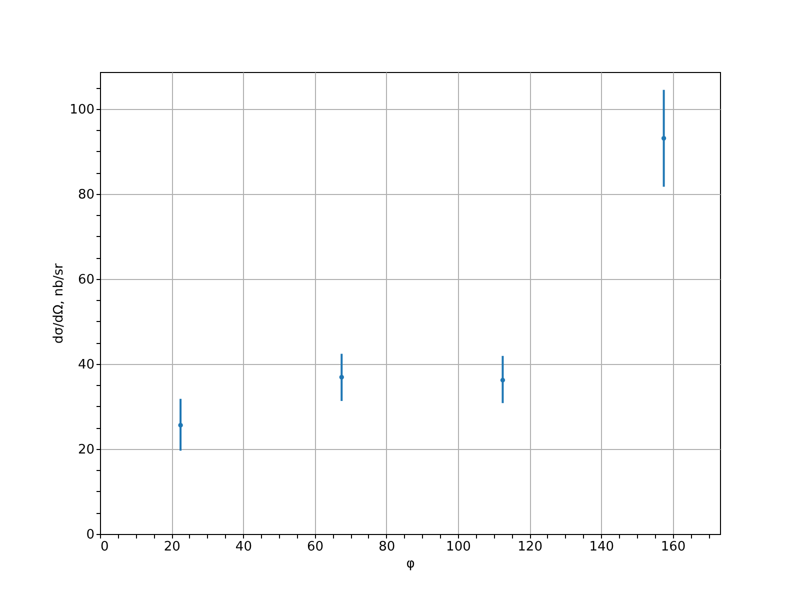 Image resolution: width=800 pixels, height=600 pixels. Describe the element at coordinates (172, 547) in the screenshot. I see `x-tick-label: 20` at that location.